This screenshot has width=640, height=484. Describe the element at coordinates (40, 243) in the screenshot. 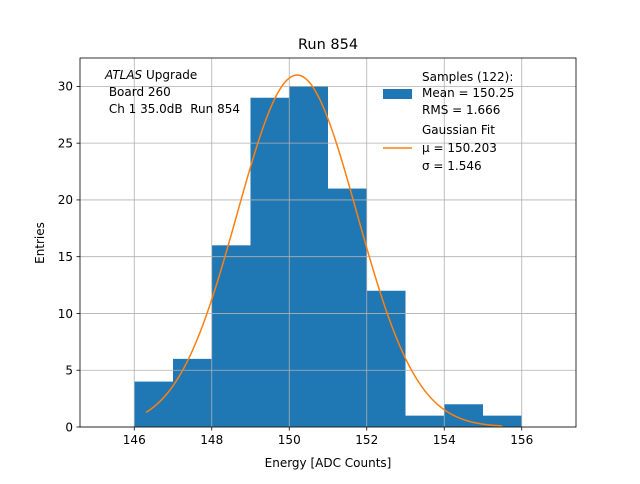

I see `y-axis-label: Entries` at that location.